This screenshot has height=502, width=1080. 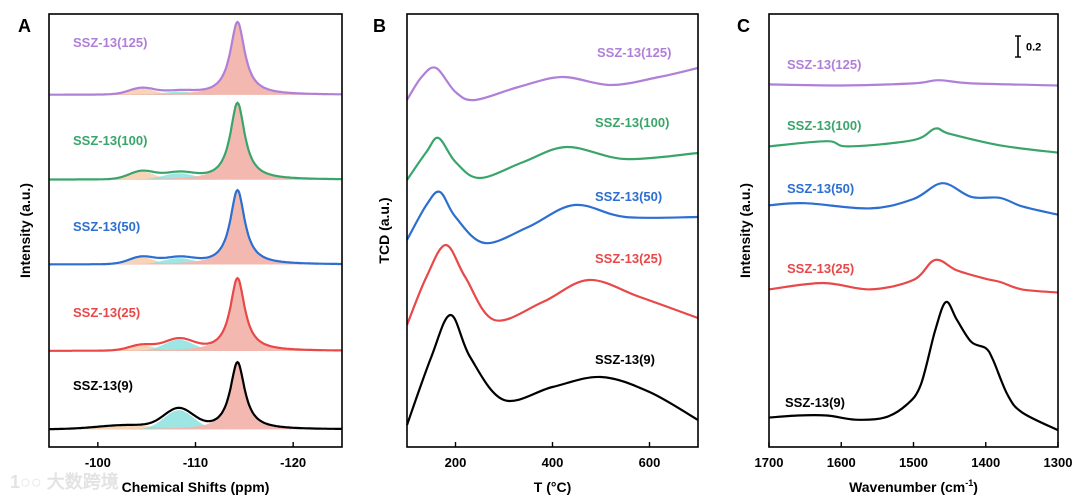 I want to click on x-axis-label-text: Chemical Shifts (ppm), so click(x=196, y=487).